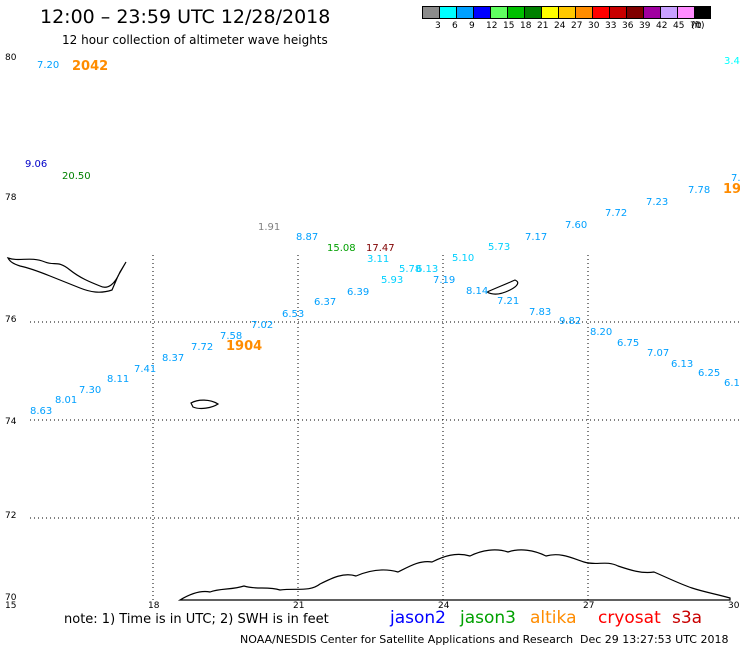 The image size is (740, 650). I want to click on satellite-label-cryosat: cryosat, so click(629, 618).